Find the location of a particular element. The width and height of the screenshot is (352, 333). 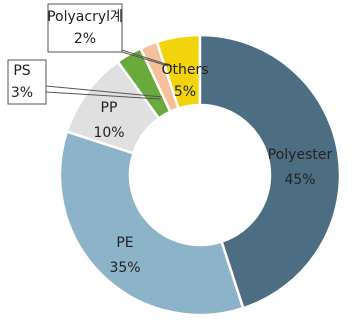

slice is located at coordinates (113, 107).